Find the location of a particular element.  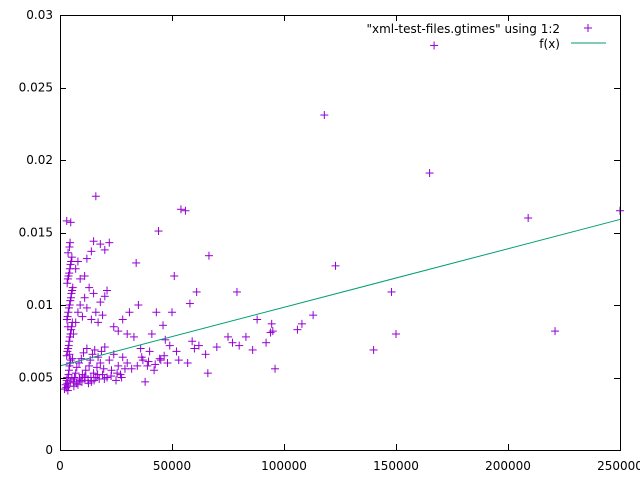

y-tick-label: 0.015 is located at coordinates (36, 233).